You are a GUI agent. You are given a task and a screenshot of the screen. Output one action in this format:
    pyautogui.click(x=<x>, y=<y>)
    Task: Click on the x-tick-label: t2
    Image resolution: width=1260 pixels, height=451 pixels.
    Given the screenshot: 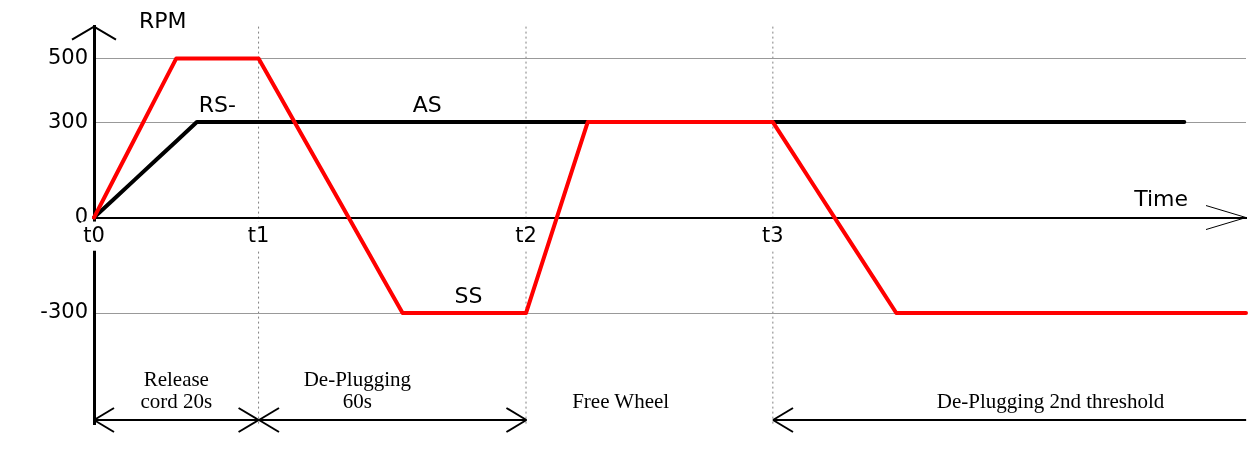 What is the action you would take?
    pyautogui.click(x=526, y=234)
    